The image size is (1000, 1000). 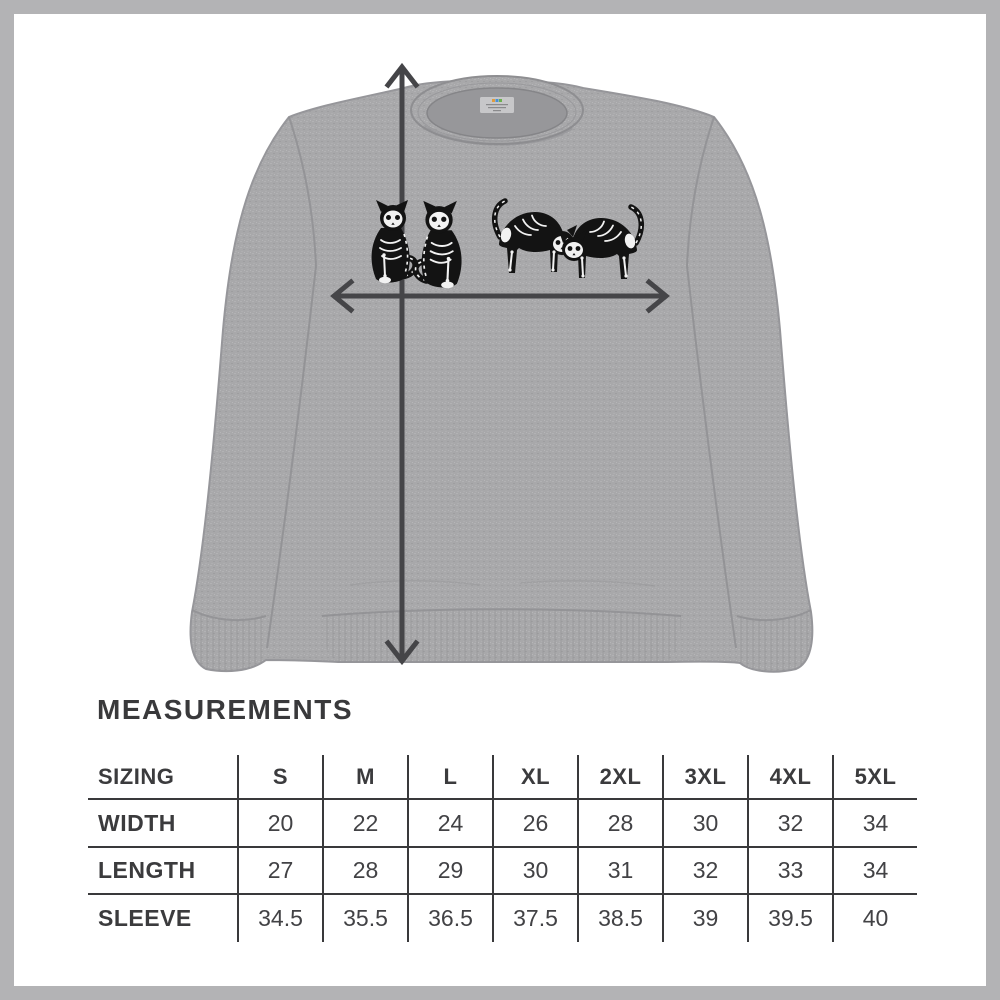 What do you see at coordinates (364, 918) in the screenshot?
I see `sleeve-value: 35.5` at bounding box center [364, 918].